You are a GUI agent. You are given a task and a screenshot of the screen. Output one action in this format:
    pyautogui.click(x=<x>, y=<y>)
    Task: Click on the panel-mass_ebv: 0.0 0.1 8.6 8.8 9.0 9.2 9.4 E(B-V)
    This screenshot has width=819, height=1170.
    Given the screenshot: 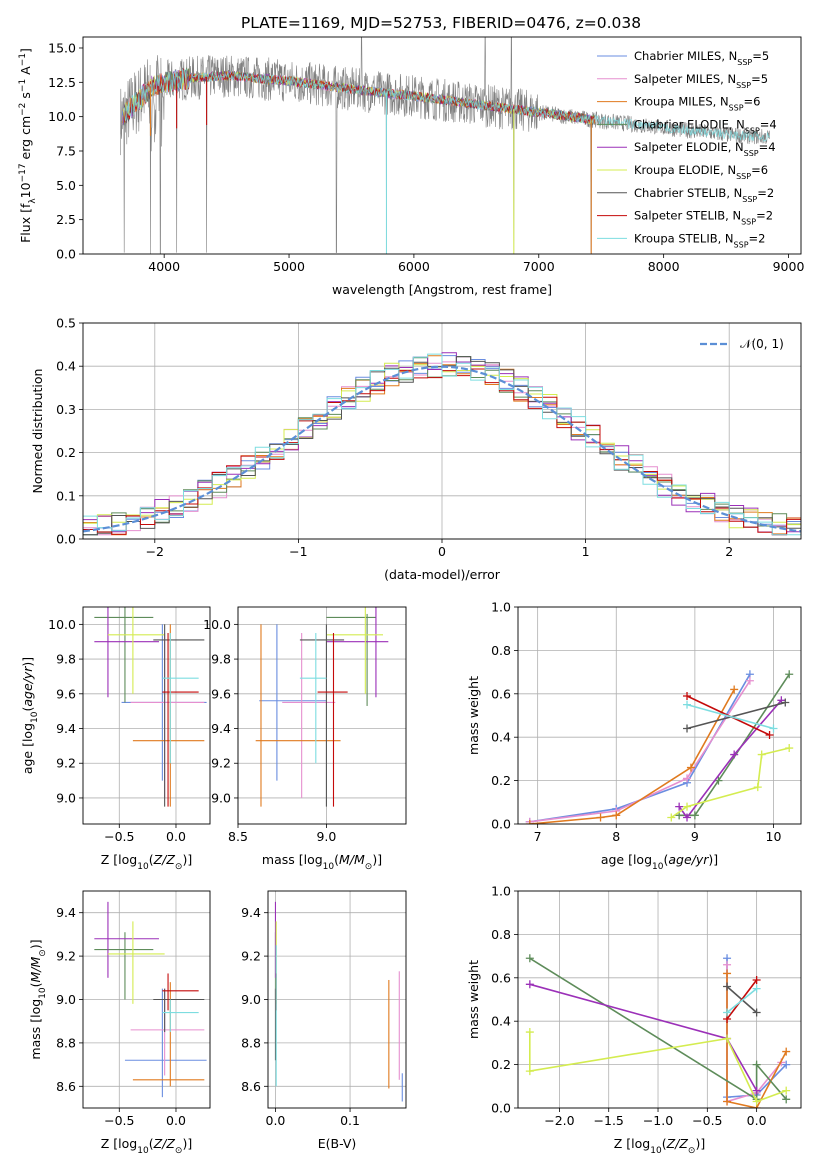 What is the action you would take?
    pyautogui.click(x=324, y=1020)
    